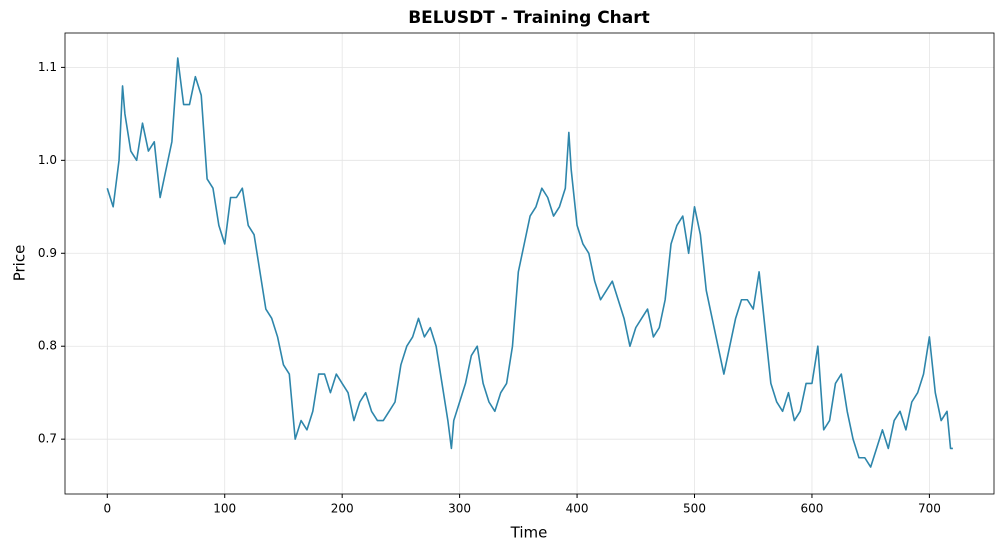 The width and height of the screenshot is (1005, 556). Describe the element at coordinates (224, 509) in the screenshot. I see `x-tick-label: 100` at that location.